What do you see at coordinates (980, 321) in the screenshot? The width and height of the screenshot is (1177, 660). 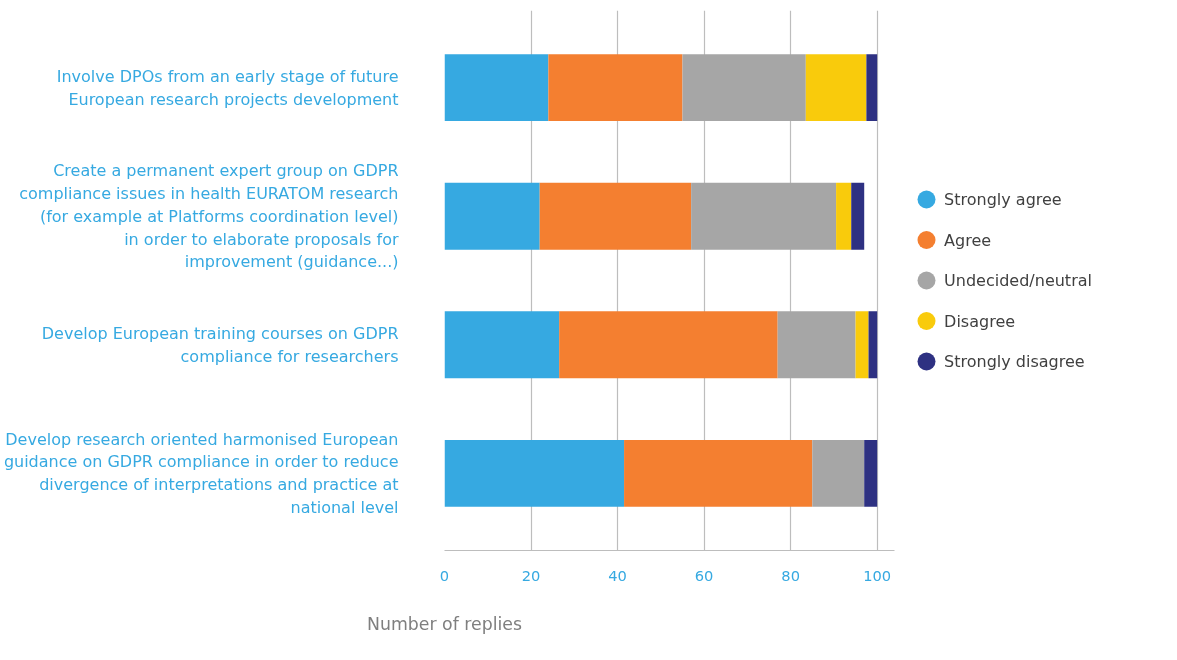 I see `legend-label: Disagree` at bounding box center [980, 321].